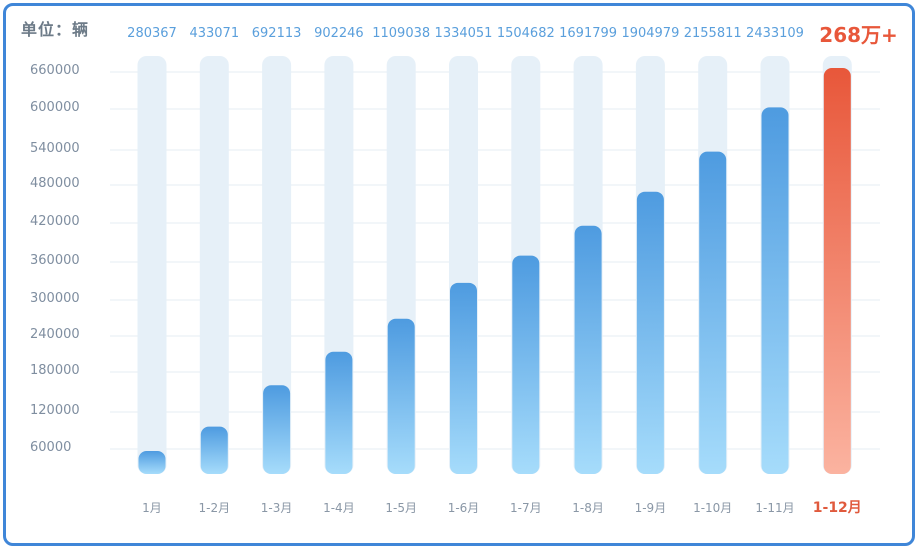 This screenshot has width=916, height=547. Describe the element at coordinates (837, 508) in the screenshot. I see `x-category-label: 1-12月` at that location.